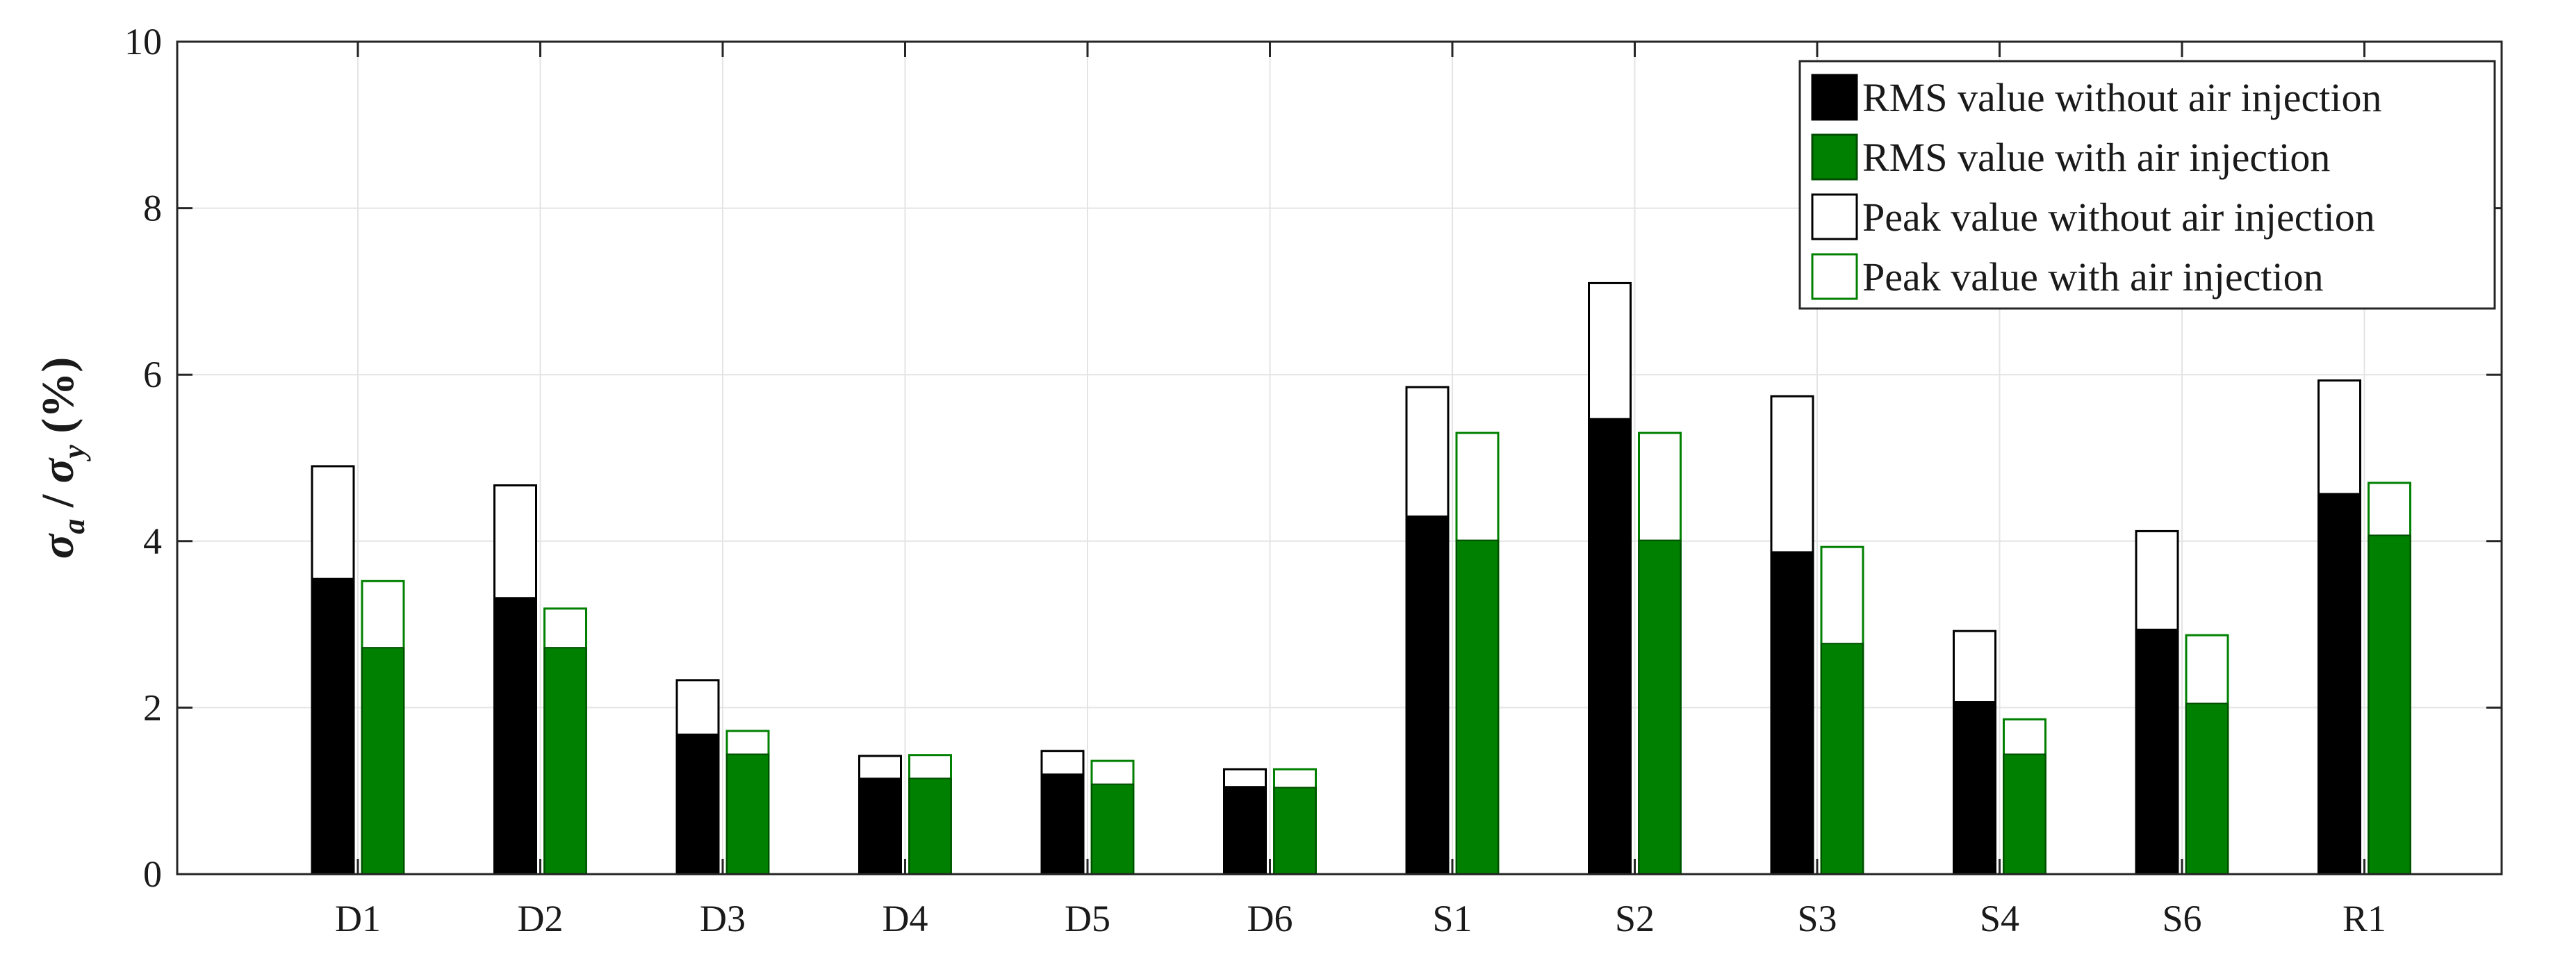 This screenshot has width=2576, height=970. I want to click on bar-rms-with-air-S2, so click(1660, 707).